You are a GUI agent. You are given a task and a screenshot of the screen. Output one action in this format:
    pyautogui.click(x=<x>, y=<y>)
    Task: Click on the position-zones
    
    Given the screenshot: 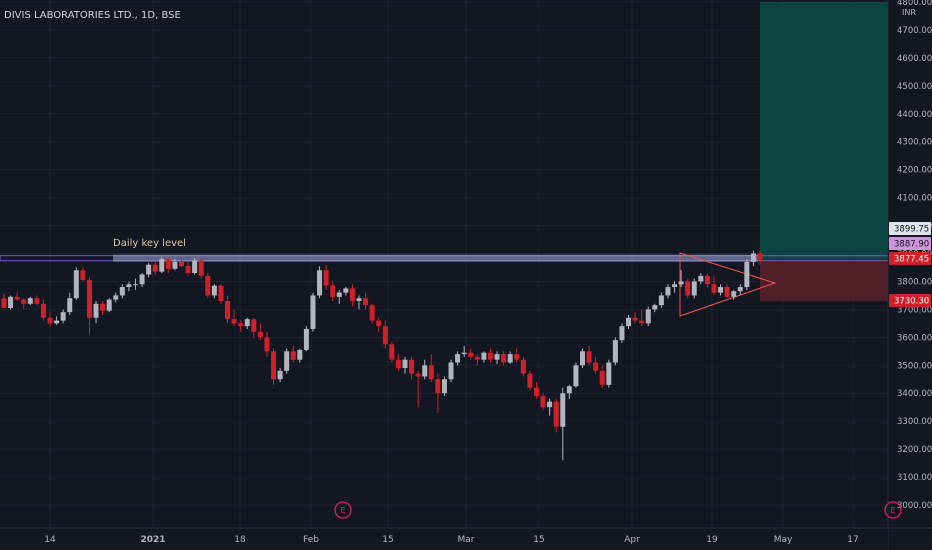 What is the action you would take?
    pyautogui.click(x=824, y=151)
    